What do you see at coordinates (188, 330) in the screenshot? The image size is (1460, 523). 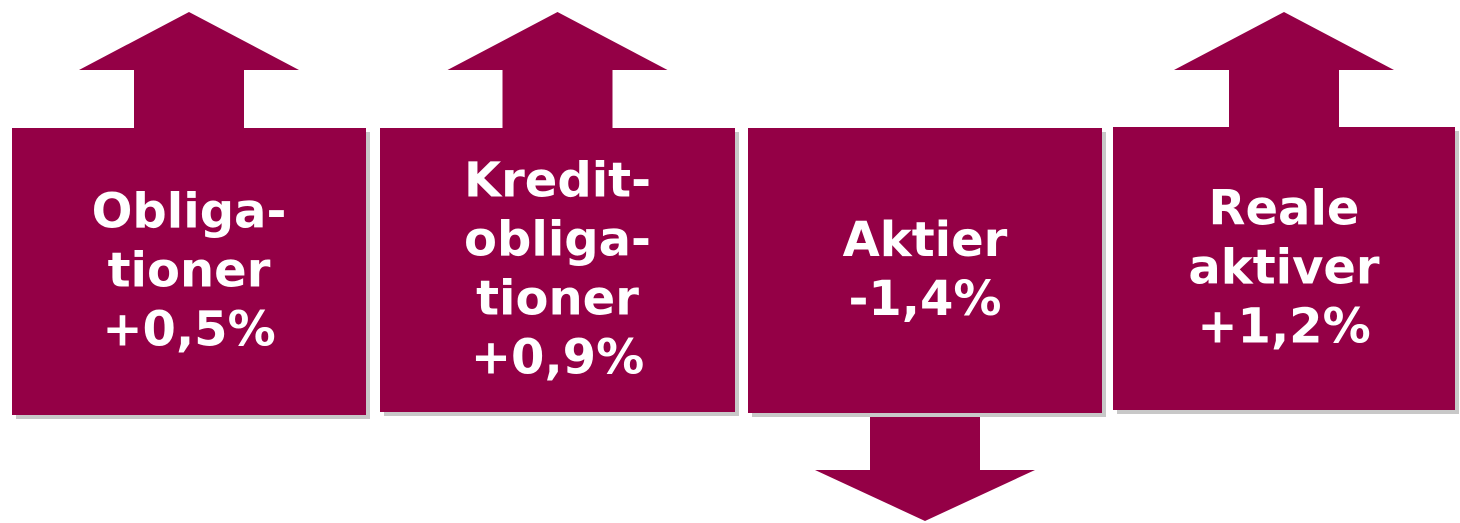 I see `box-value: +0,5%` at bounding box center [188, 330].